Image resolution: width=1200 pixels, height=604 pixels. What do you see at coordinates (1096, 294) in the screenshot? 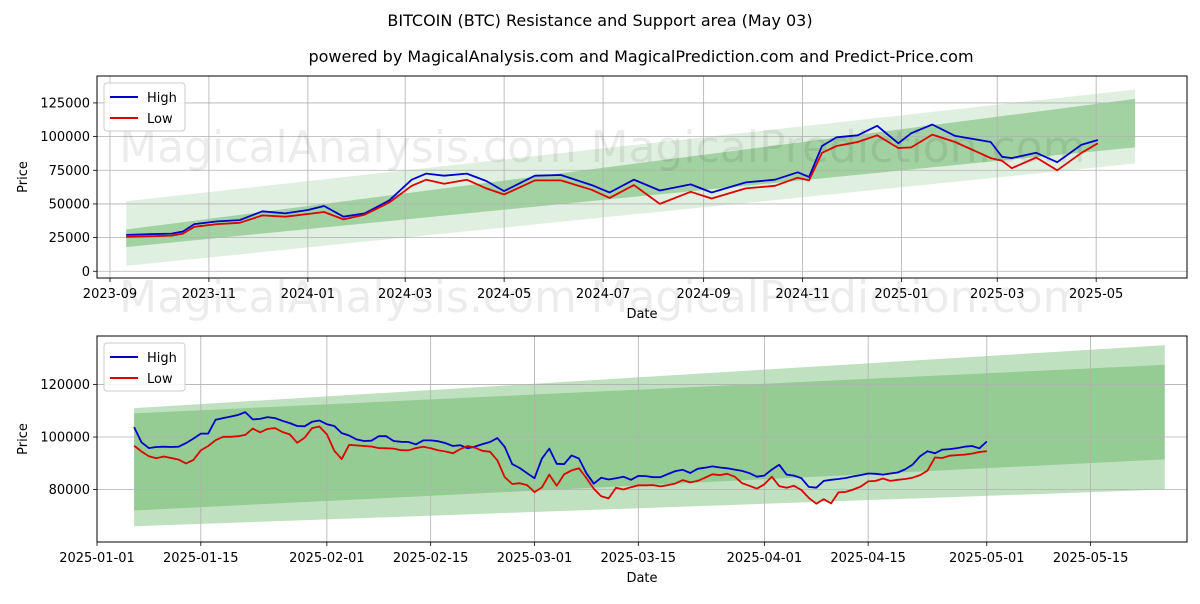
I see `x-tick-label: 2025-05` at bounding box center [1096, 294].